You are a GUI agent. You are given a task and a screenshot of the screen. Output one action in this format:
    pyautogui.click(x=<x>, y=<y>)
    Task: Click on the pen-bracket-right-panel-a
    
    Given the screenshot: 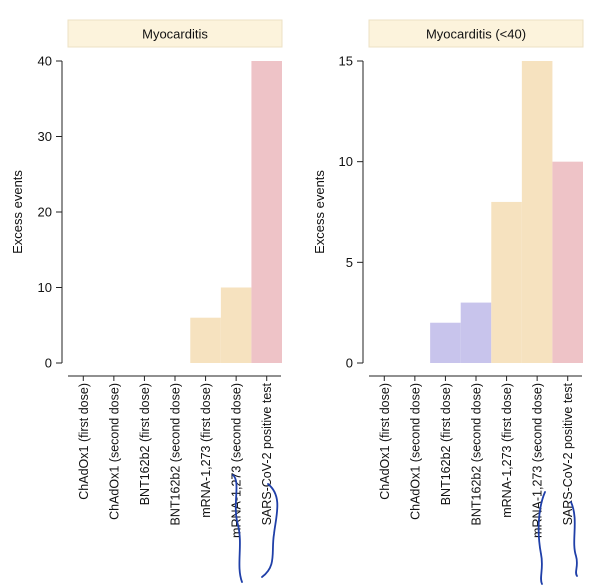 What is the action you would take?
    pyautogui.click(x=541, y=538)
    